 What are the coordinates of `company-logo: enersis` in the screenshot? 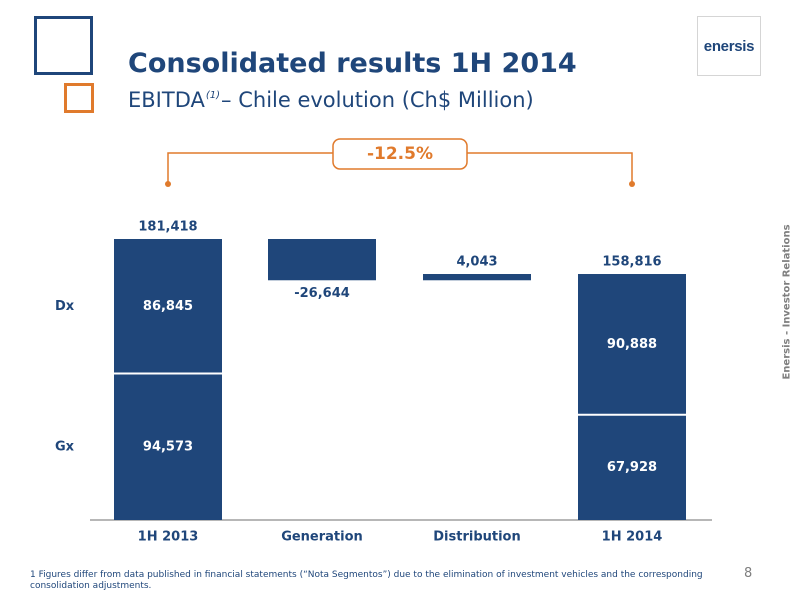 It's located at (729, 46).